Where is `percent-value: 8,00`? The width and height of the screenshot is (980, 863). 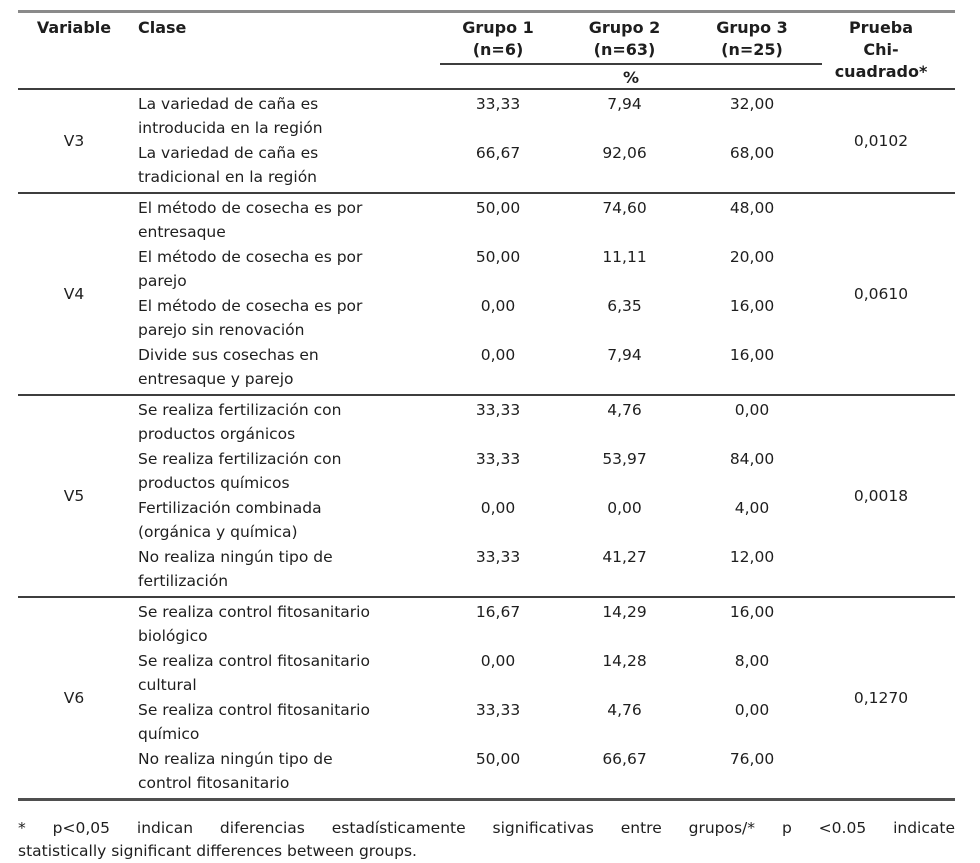 percent-value: 8,00 is located at coordinates (752, 661).